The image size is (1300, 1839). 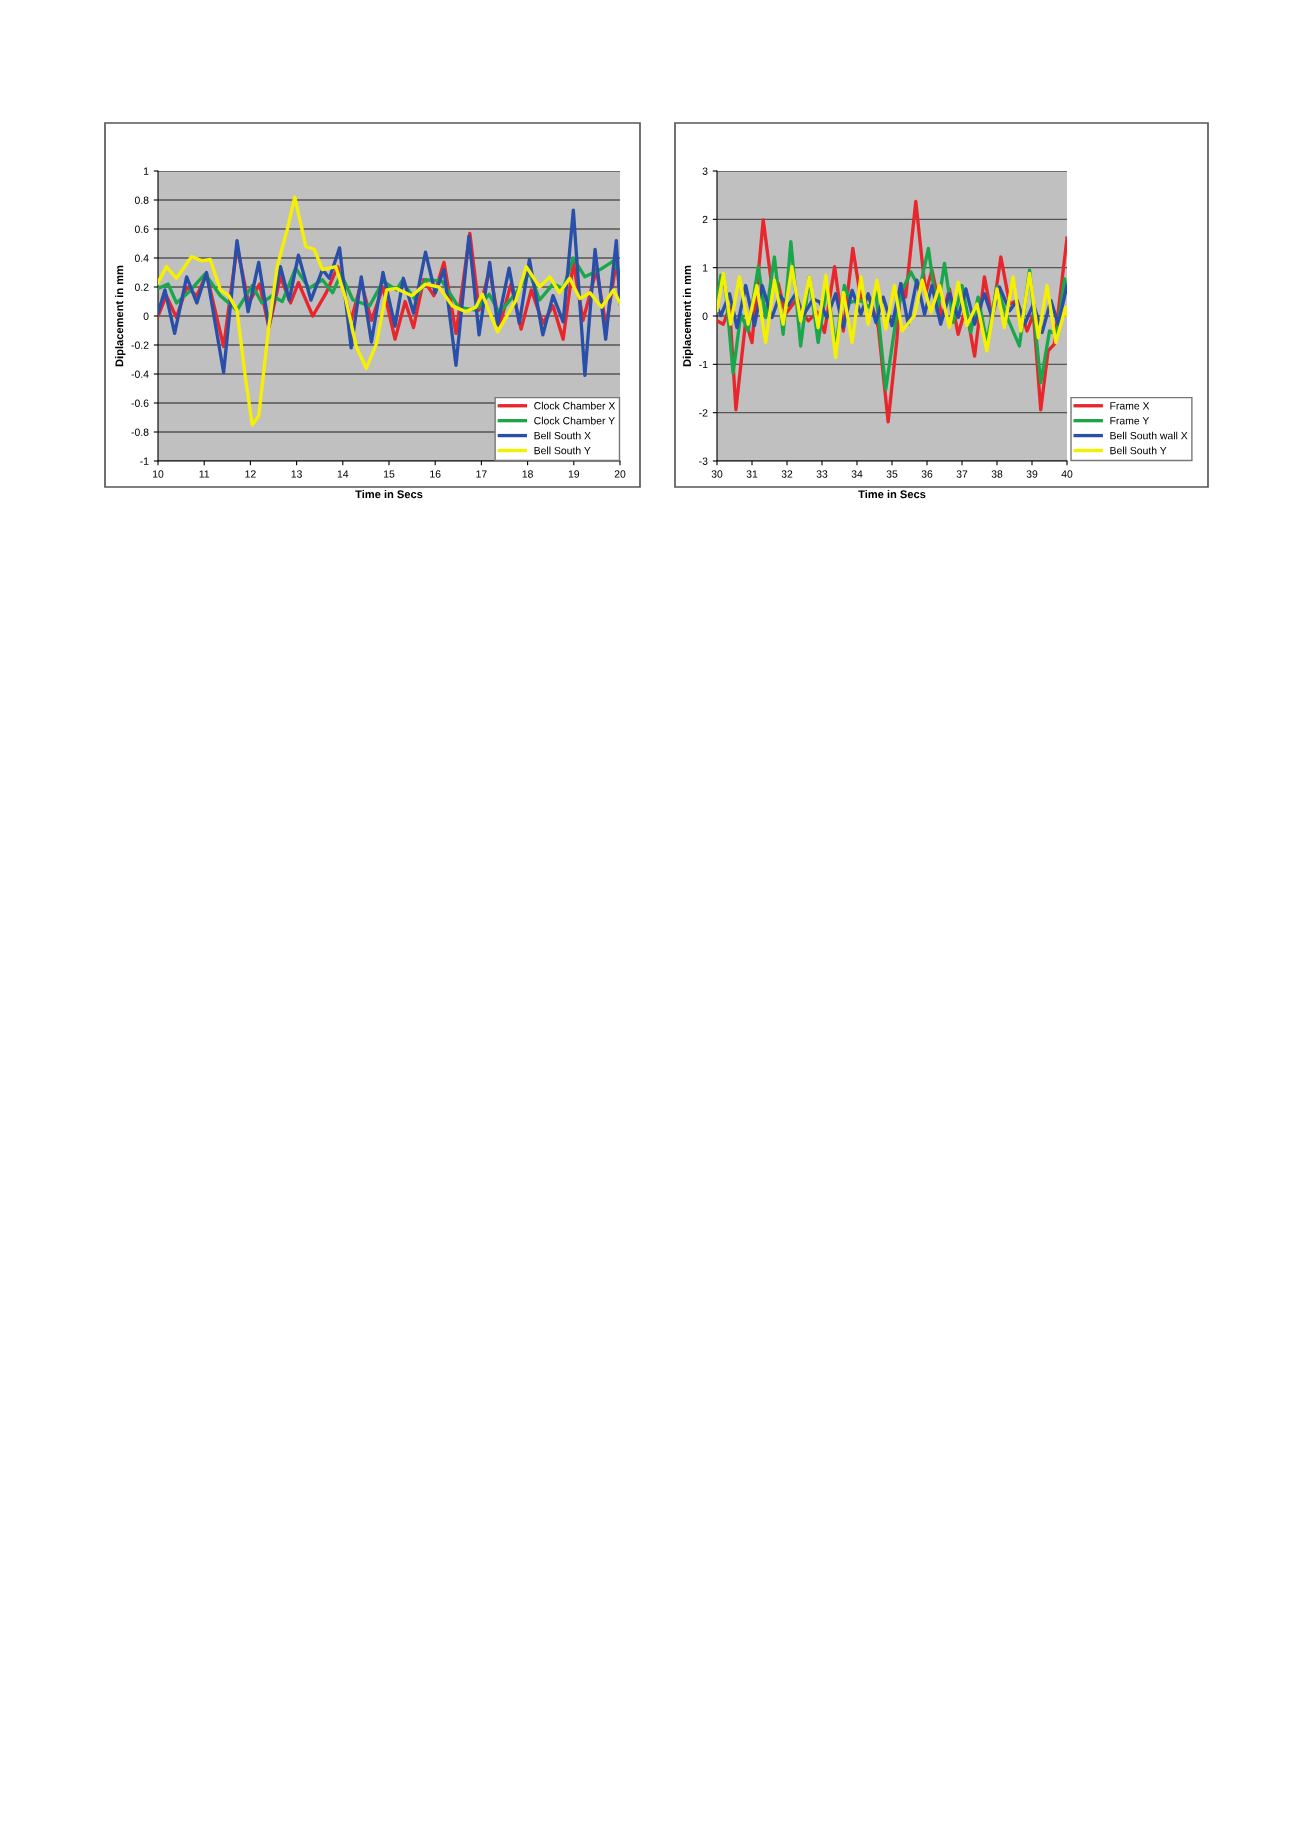 I want to click on x-tick-label: 40, so click(x=1067, y=474).